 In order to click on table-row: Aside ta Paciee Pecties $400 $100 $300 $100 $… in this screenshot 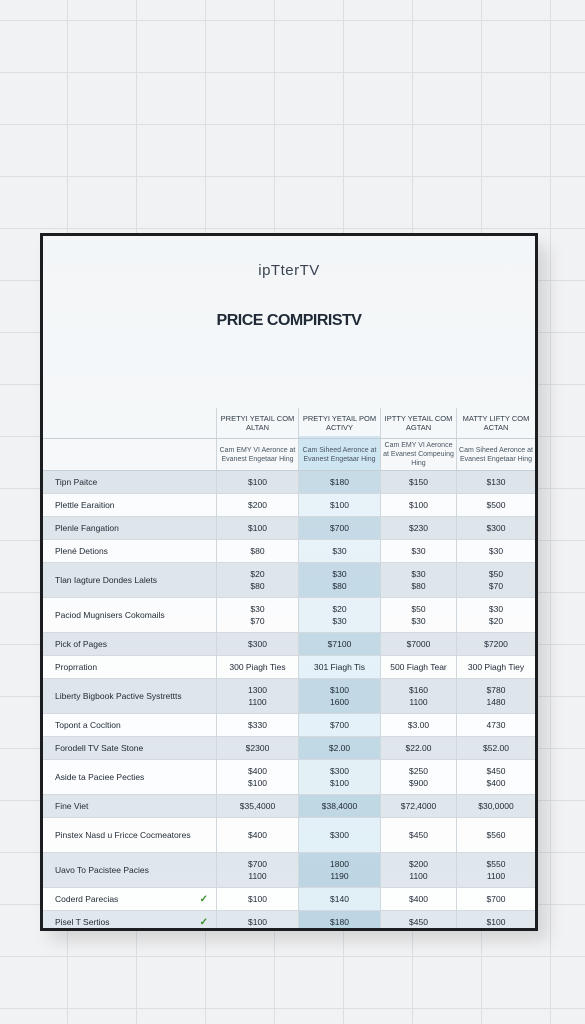, I will do `click(289, 777)`.